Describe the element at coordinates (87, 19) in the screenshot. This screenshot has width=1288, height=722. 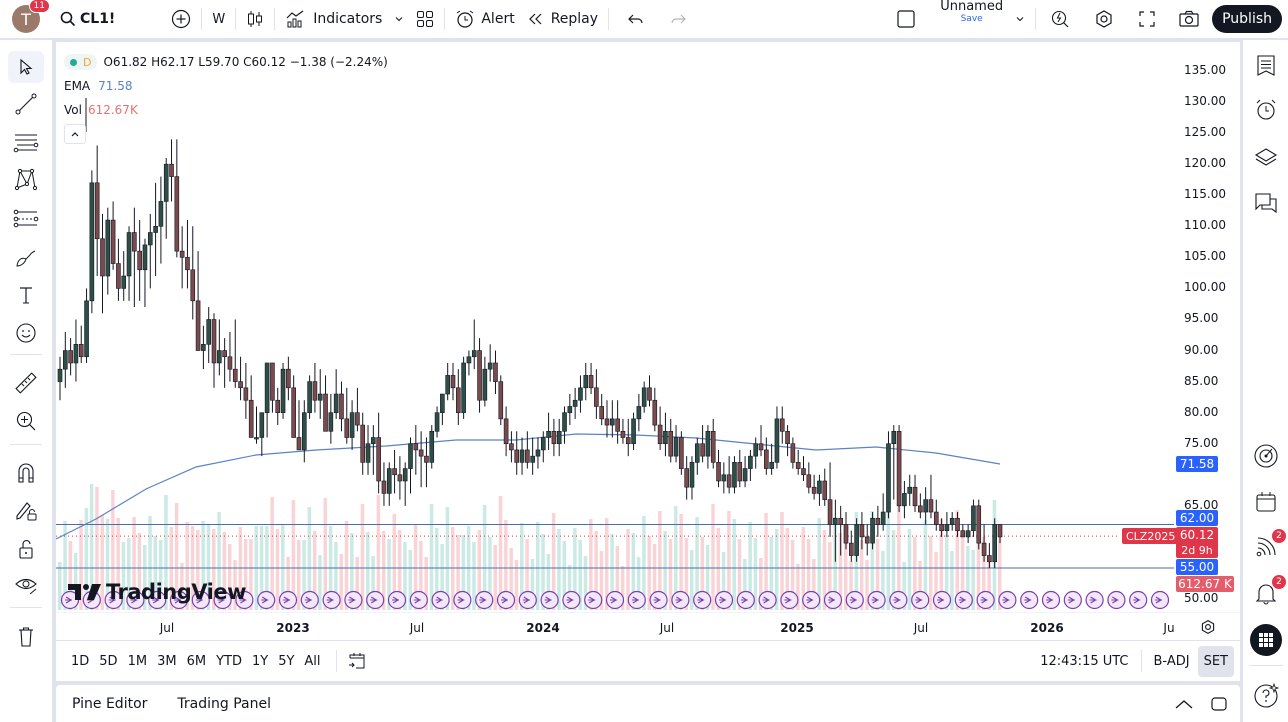
I see `symbol-search-button: CL1!` at that location.